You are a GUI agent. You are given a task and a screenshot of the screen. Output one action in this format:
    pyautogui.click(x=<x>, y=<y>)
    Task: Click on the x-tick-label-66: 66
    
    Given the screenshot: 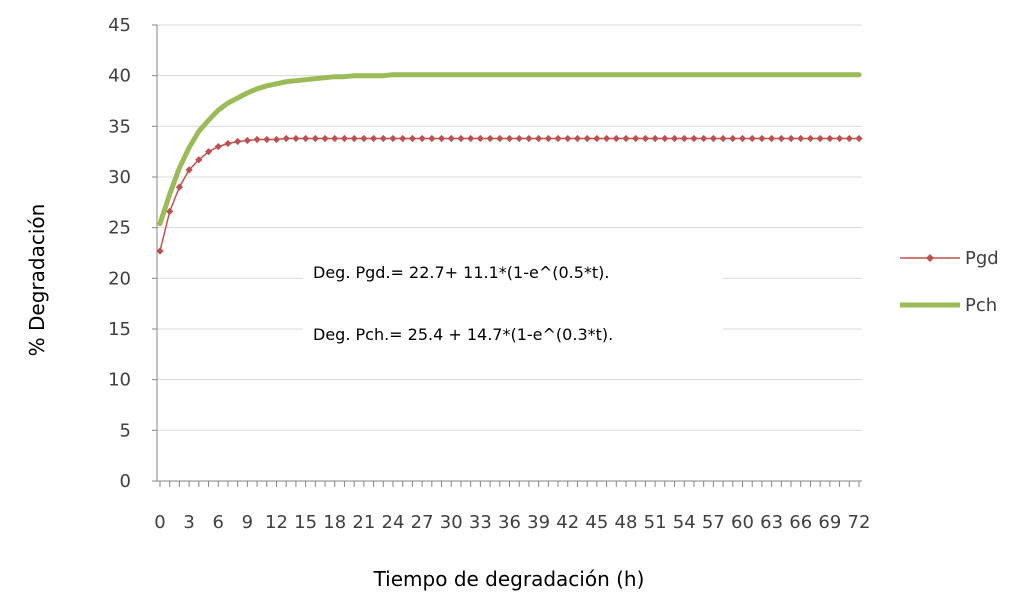 What is the action you would take?
    pyautogui.click(x=800, y=522)
    